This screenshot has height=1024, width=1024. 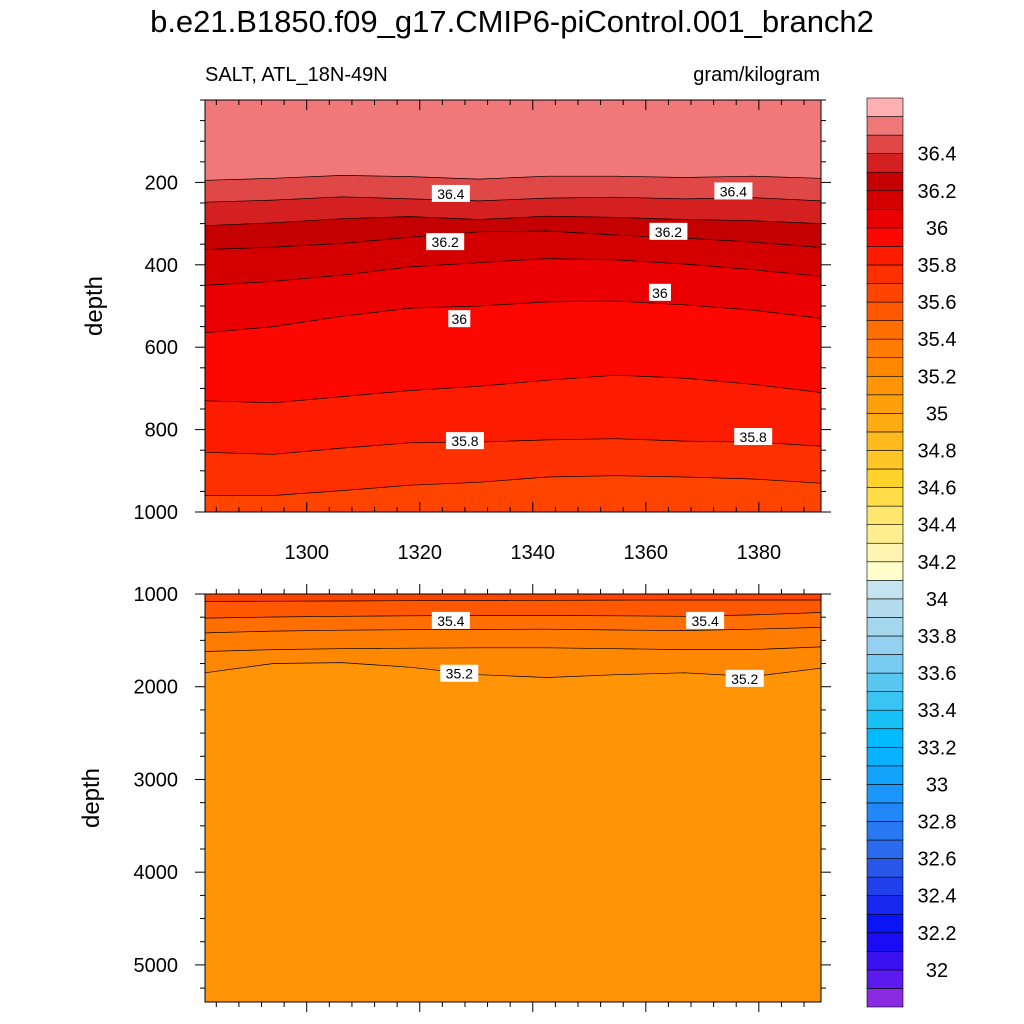 What do you see at coordinates (937, 192) in the screenshot?
I see `colorbar-tick-label: 36.2` at bounding box center [937, 192].